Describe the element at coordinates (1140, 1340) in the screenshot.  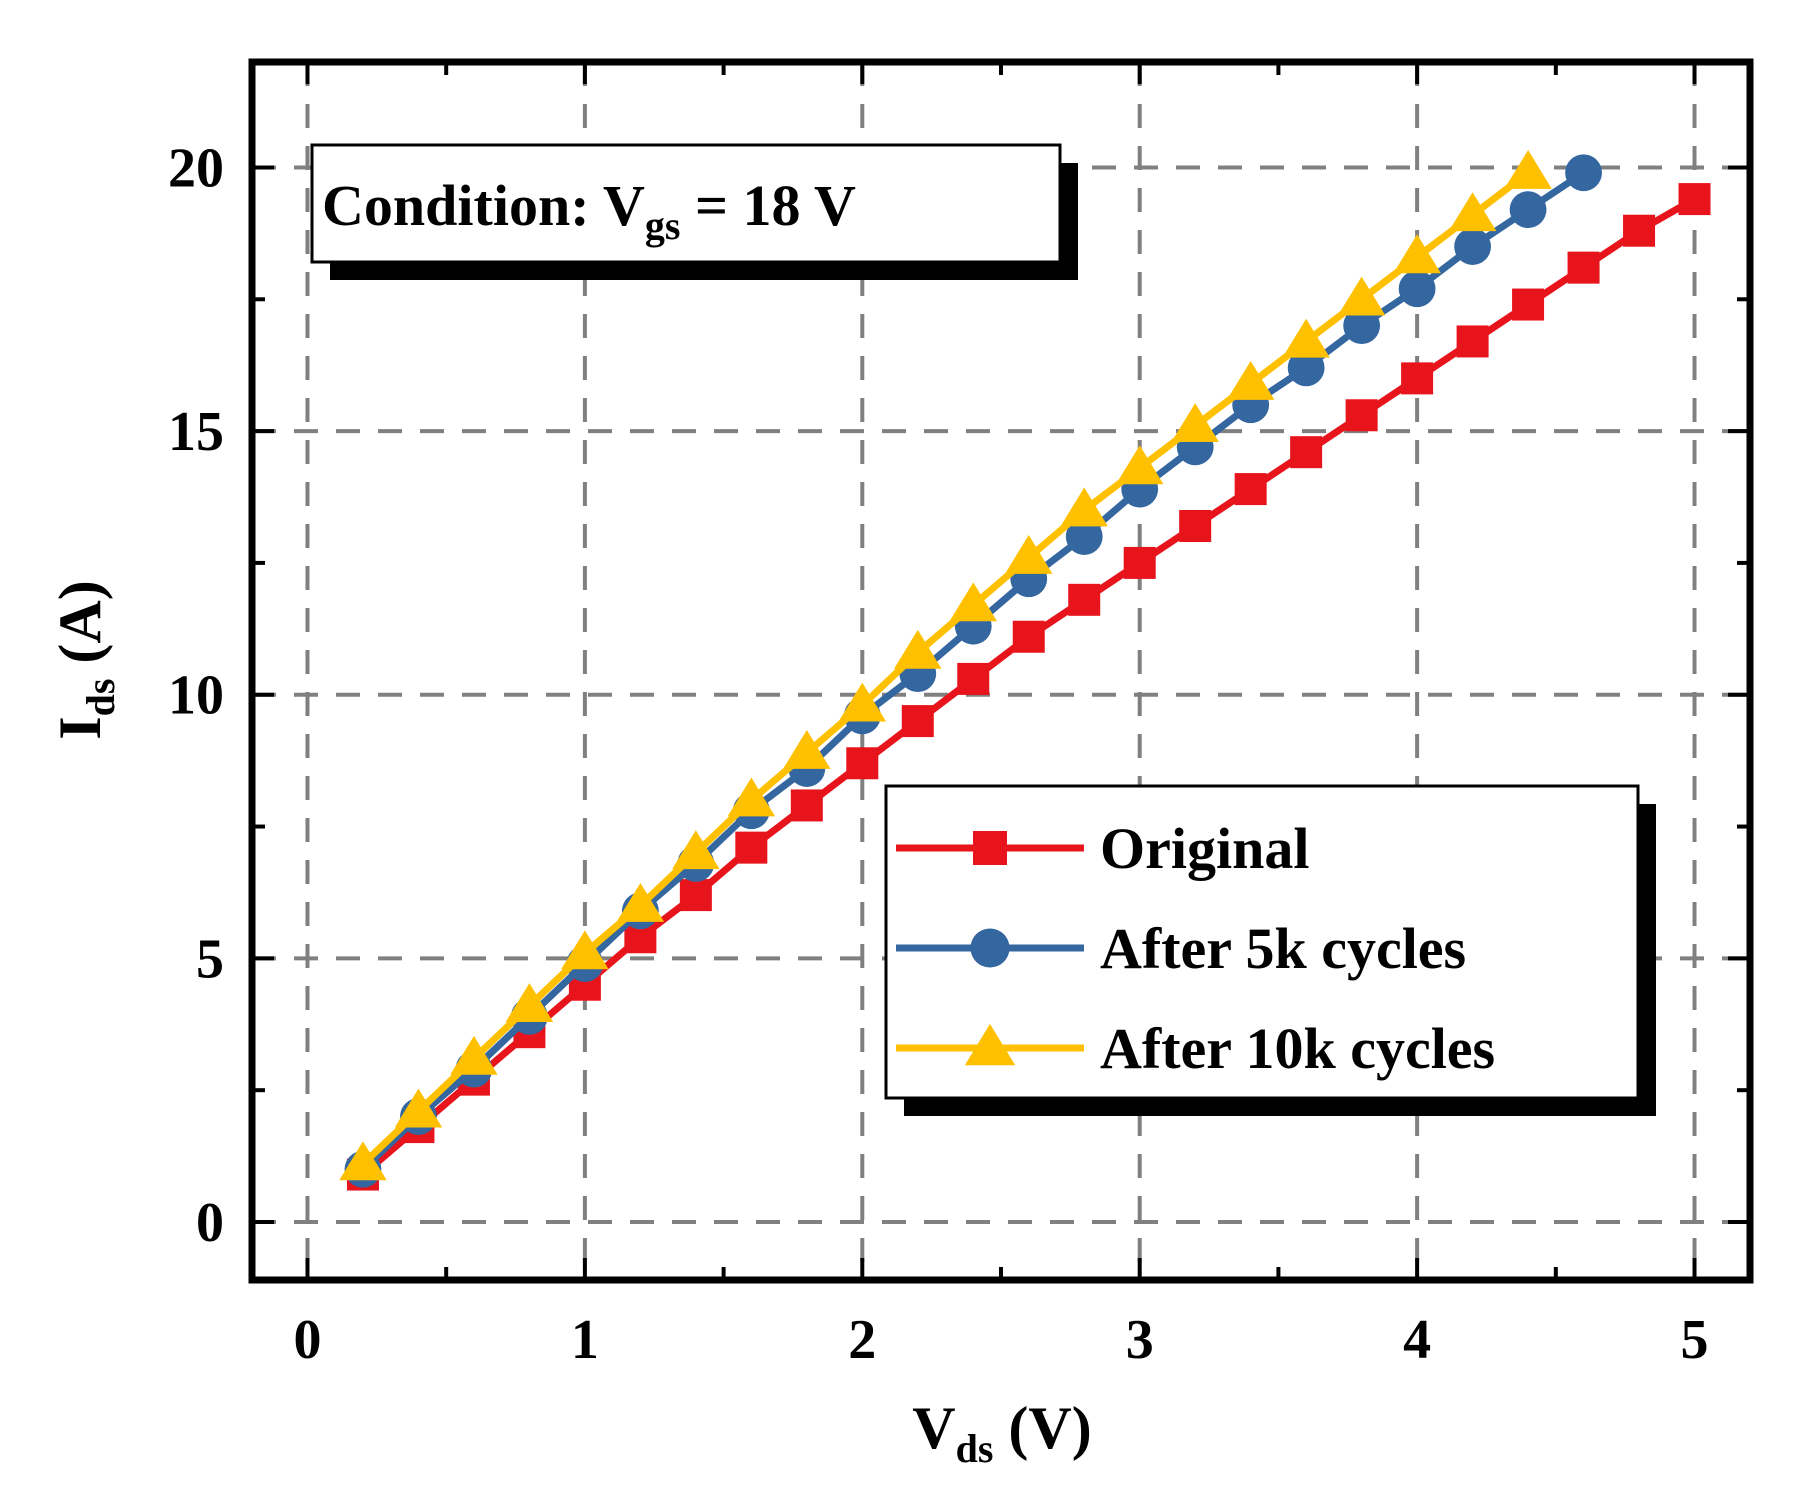
I see `x-tick-label: 3` at that location.